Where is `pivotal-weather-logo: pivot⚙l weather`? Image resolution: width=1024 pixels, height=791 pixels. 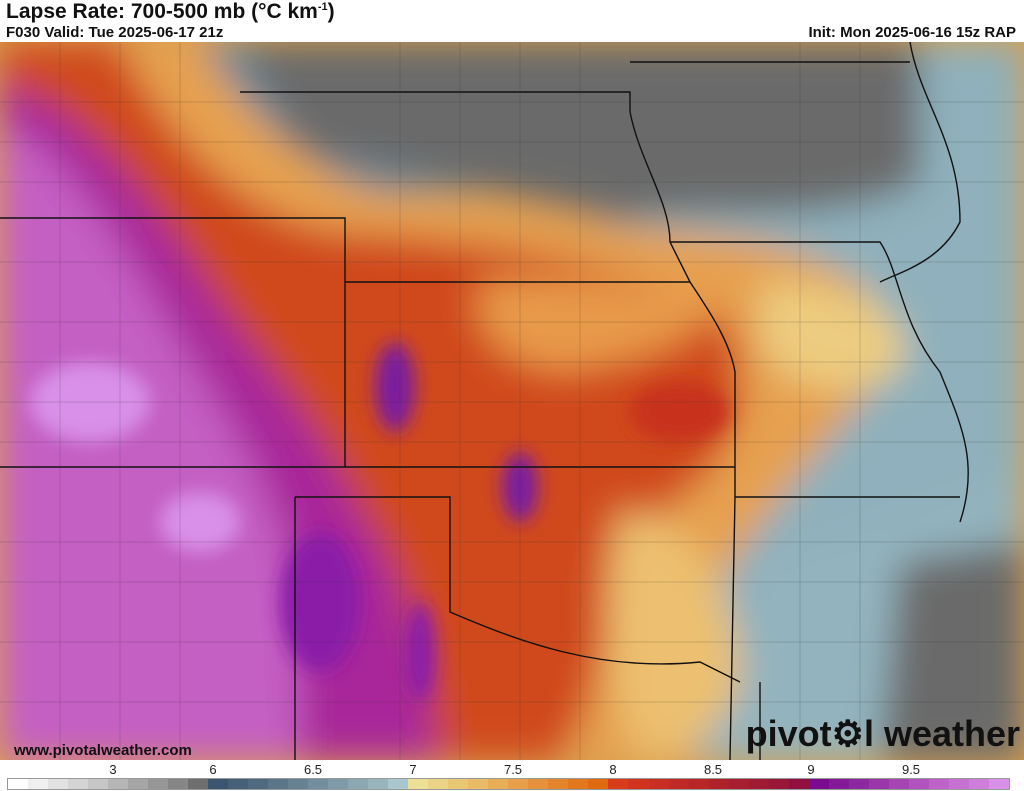
pivotal-weather-logo: pivot⚙l weather is located at coordinates (883, 734).